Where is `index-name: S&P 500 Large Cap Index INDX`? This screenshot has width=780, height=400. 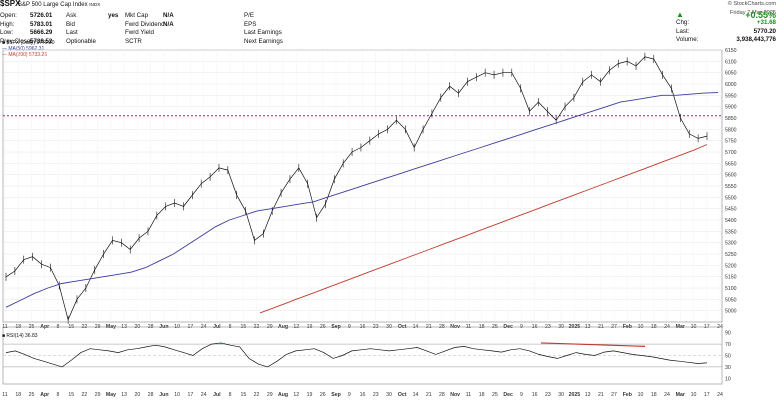
index-name: S&P 500 Large Cap Index INDX is located at coordinates (59, 5).